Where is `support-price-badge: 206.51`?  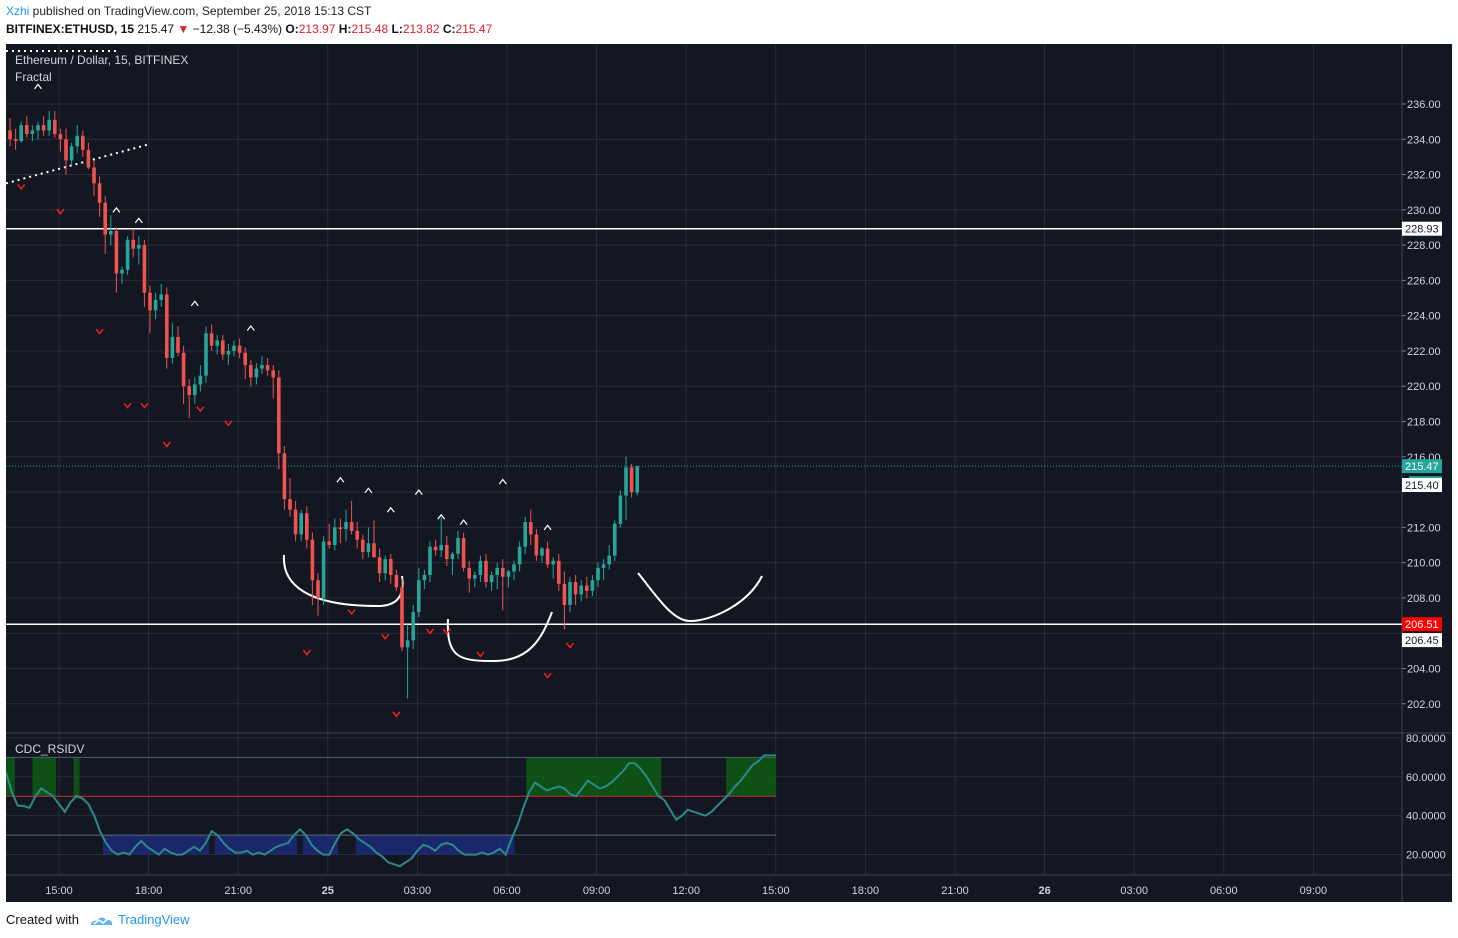 support-price-badge: 206.51 is located at coordinates (1422, 625).